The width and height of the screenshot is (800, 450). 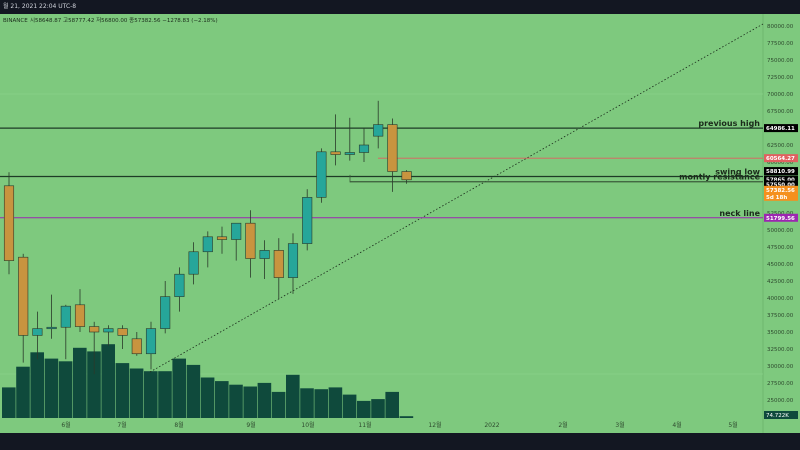 What do you see at coordinates (777, 416) in the screenshot?
I see `volume-tag-text: 74.722K` at bounding box center [777, 416].